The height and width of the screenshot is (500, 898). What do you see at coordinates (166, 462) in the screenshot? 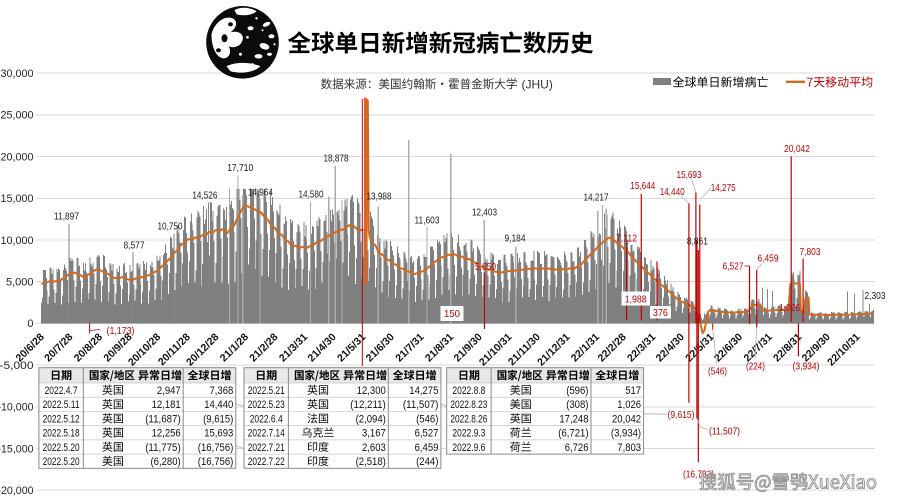
I see `svg-text: (6,280)` at bounding box center [166, 462].